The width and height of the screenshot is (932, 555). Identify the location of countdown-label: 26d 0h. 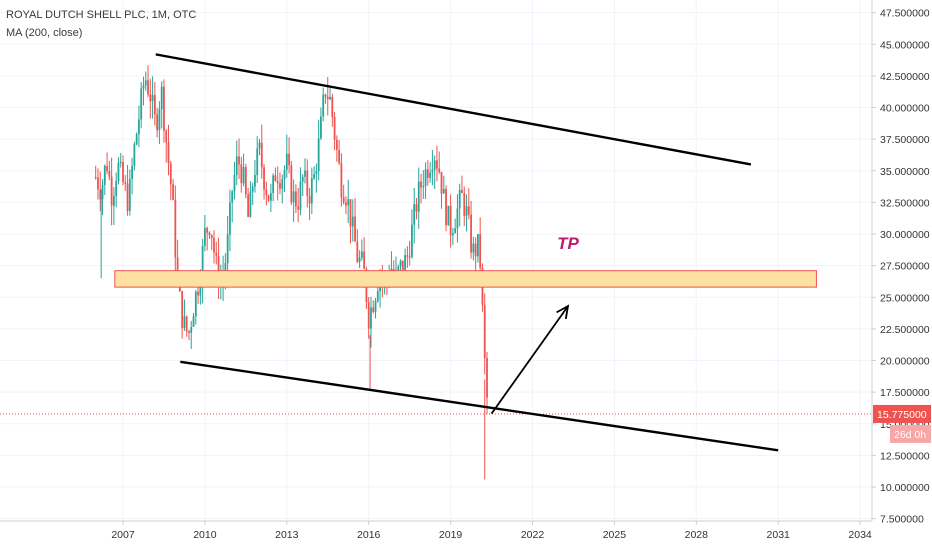
(910, 435).